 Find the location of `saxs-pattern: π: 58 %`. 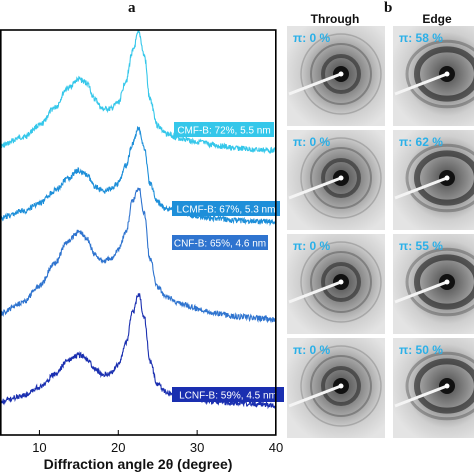

saxs-pattern: π: 58 % is located at coordinates (433, 76).